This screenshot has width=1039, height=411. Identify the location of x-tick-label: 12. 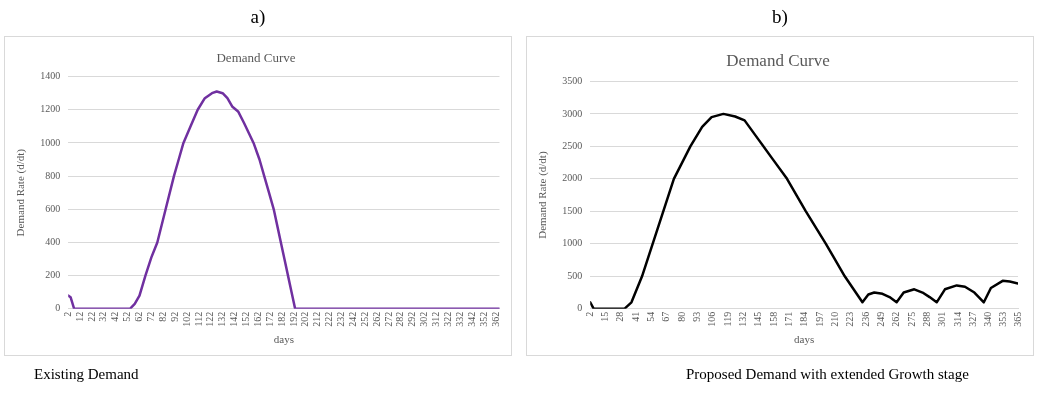
(79, 316).